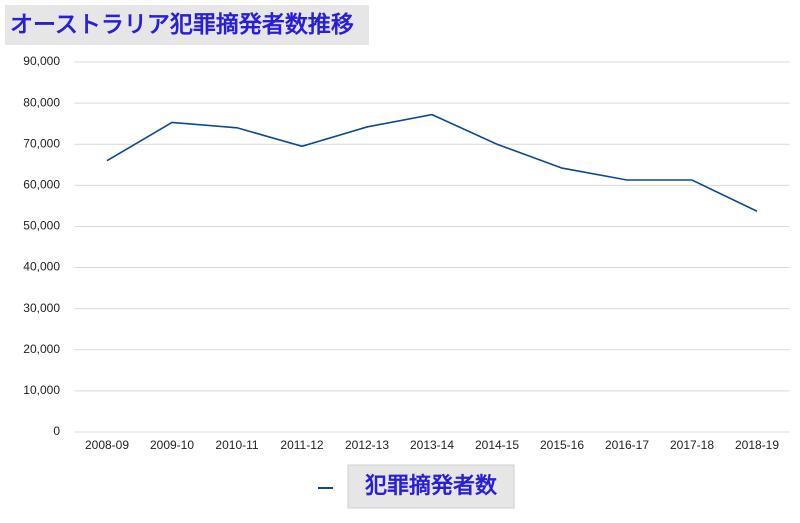 This screenshot has width=800, height=523. Describe the element at coordinates (41, 390) in the screenshot. I see `y-tick-label: 10,000` at that location.